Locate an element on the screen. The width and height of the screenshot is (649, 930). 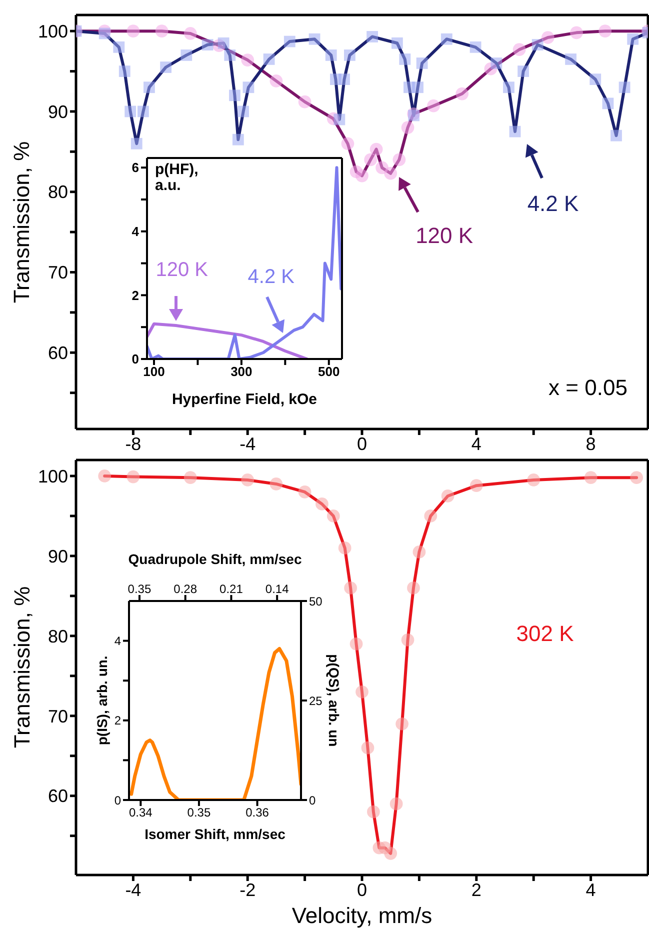
x-tick-label: 0.35 is located at coordinates (199, 813).